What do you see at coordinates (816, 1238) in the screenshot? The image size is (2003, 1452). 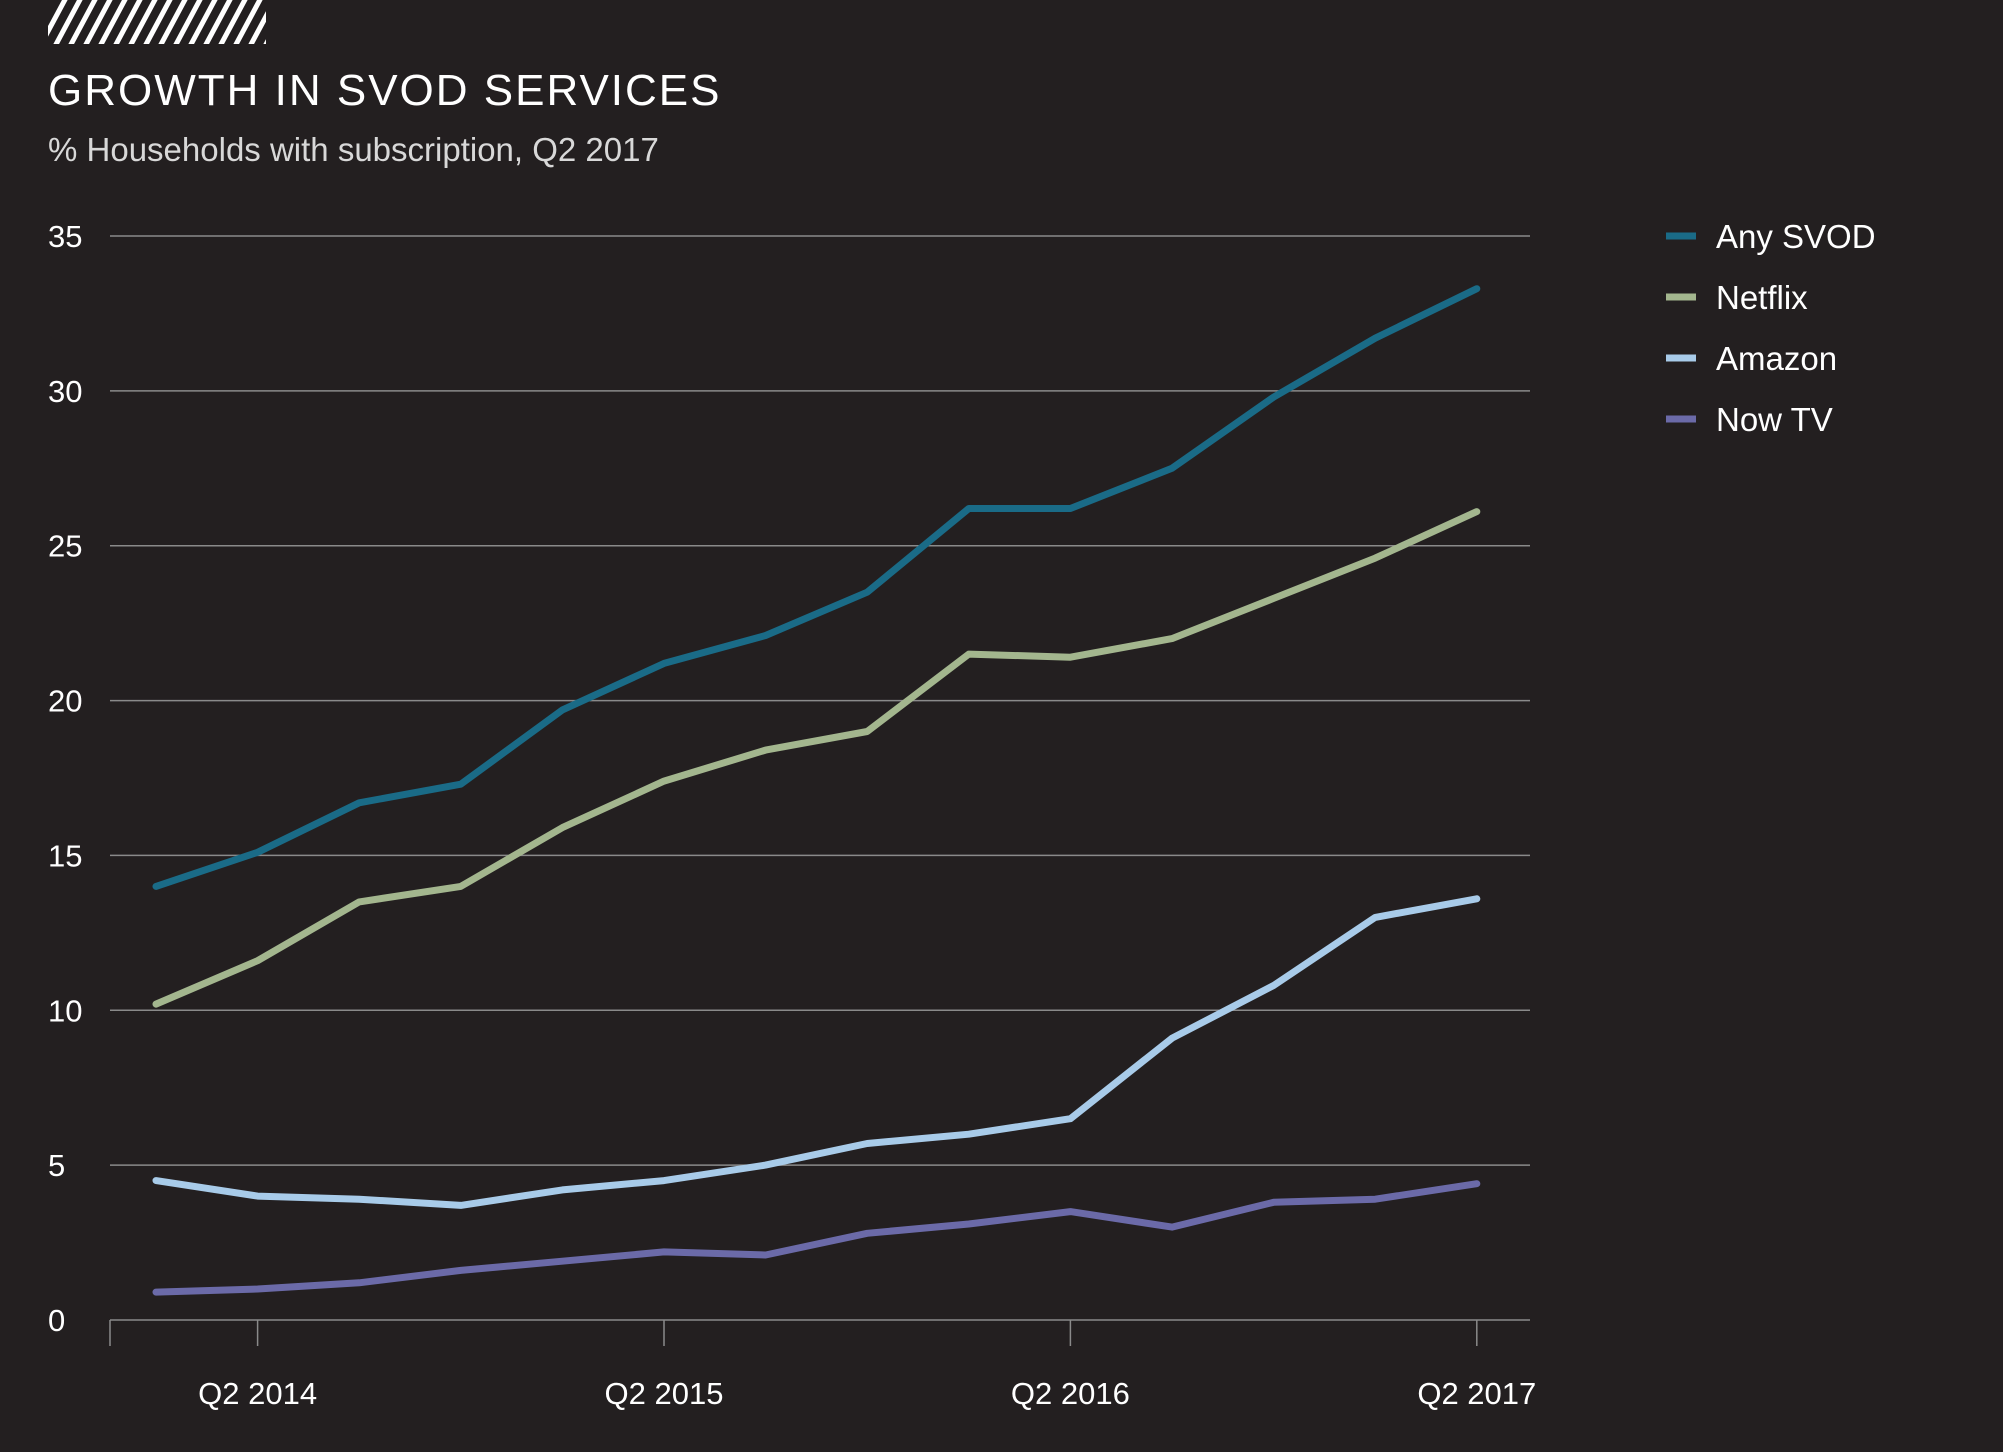 I see `series-line-now-tv` at bounding box center [816, 1238].